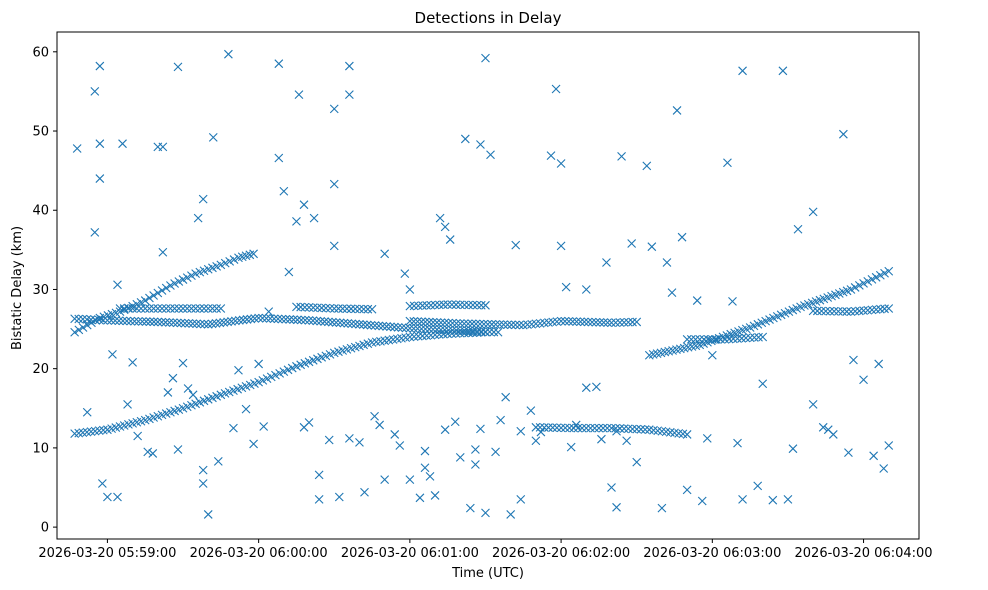 Image resolution: width=988 pixels, height=590 pixels. Describe the element at coordinates (488, 18) in the screenshot. I see `chart-title: Detections in Delay` at that location.